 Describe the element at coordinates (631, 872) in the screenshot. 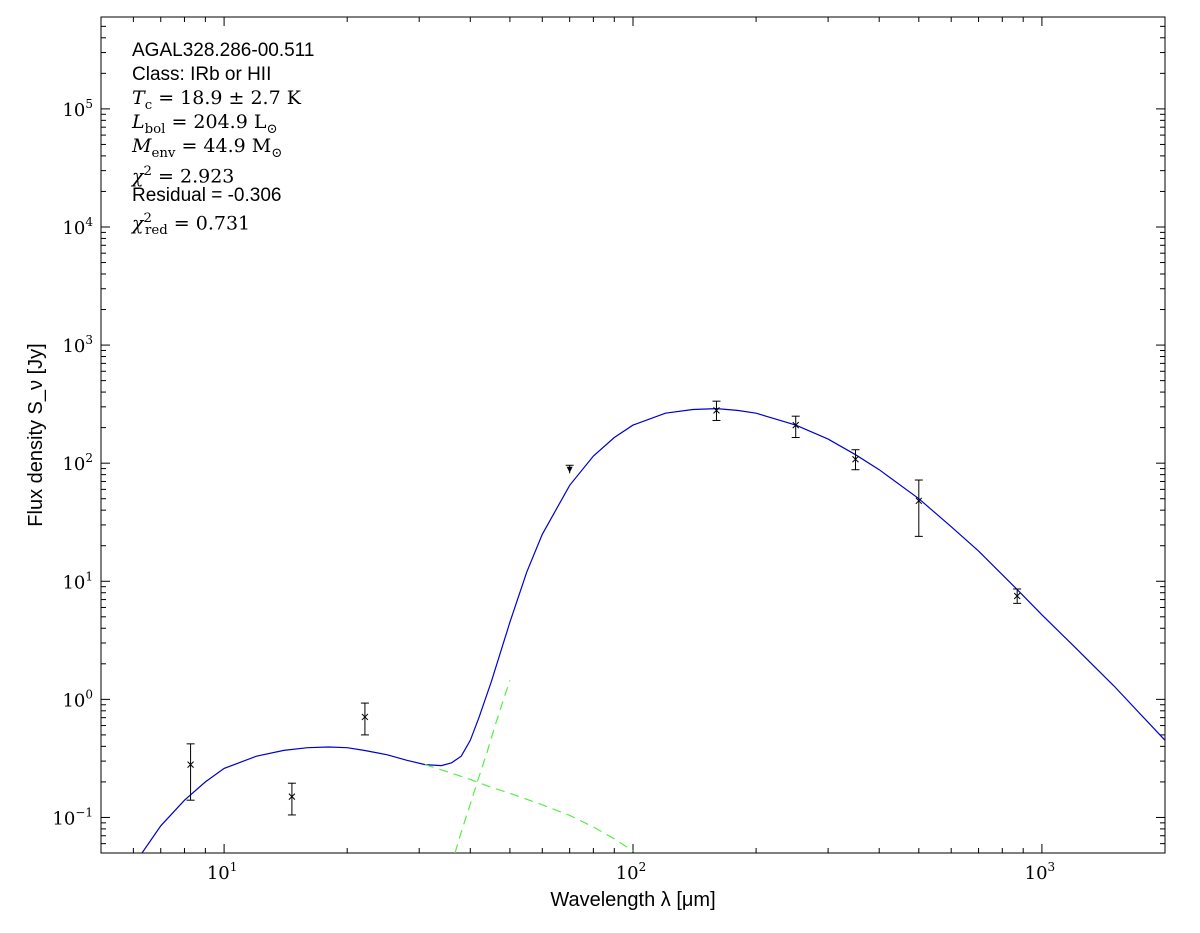

I see `x-tick-label: 10²` at that location.